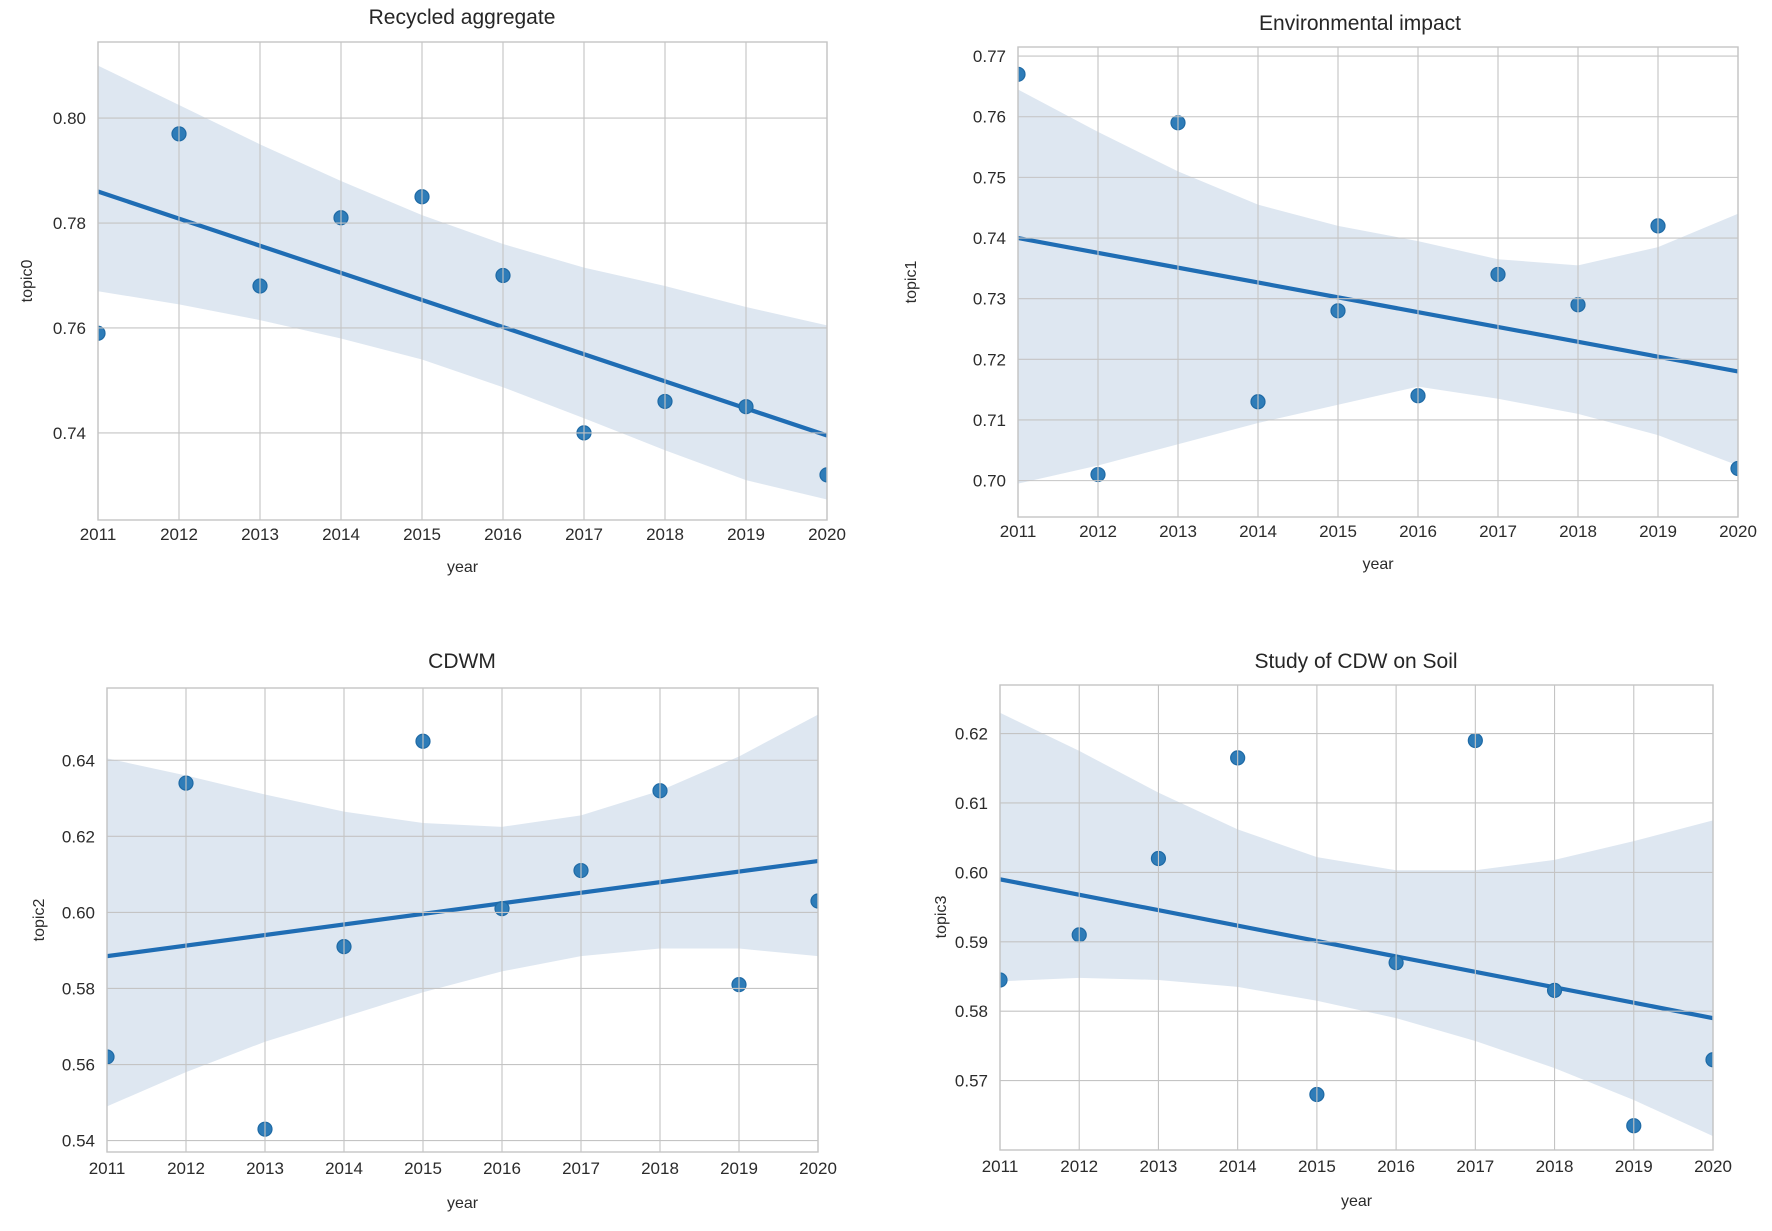  Describe the element at coordinates (78, 1065) in the screenshot. I see `y-tick-label: 0.56` at that location.